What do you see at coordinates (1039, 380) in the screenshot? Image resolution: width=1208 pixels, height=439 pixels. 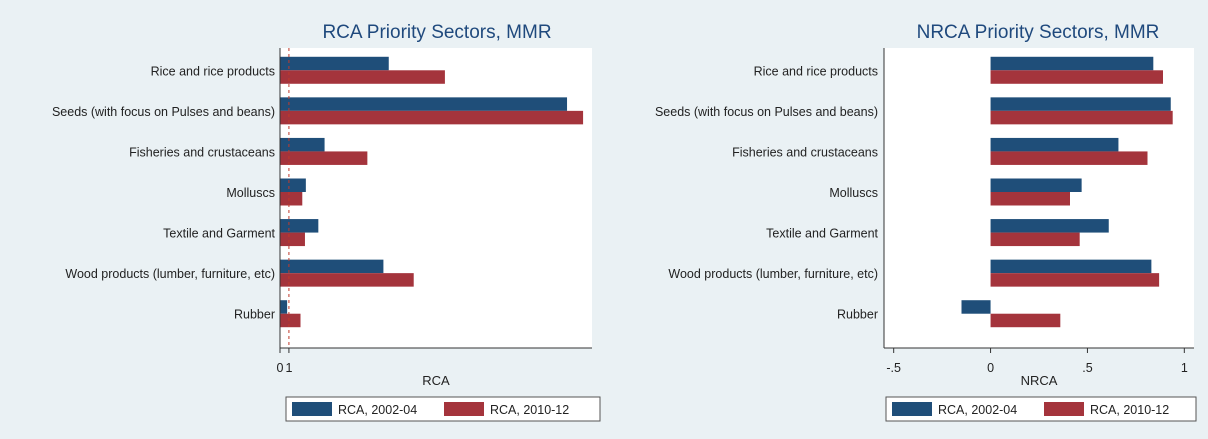 I see `x-axis-label: NRCA` at bounding box center [1039, 380].